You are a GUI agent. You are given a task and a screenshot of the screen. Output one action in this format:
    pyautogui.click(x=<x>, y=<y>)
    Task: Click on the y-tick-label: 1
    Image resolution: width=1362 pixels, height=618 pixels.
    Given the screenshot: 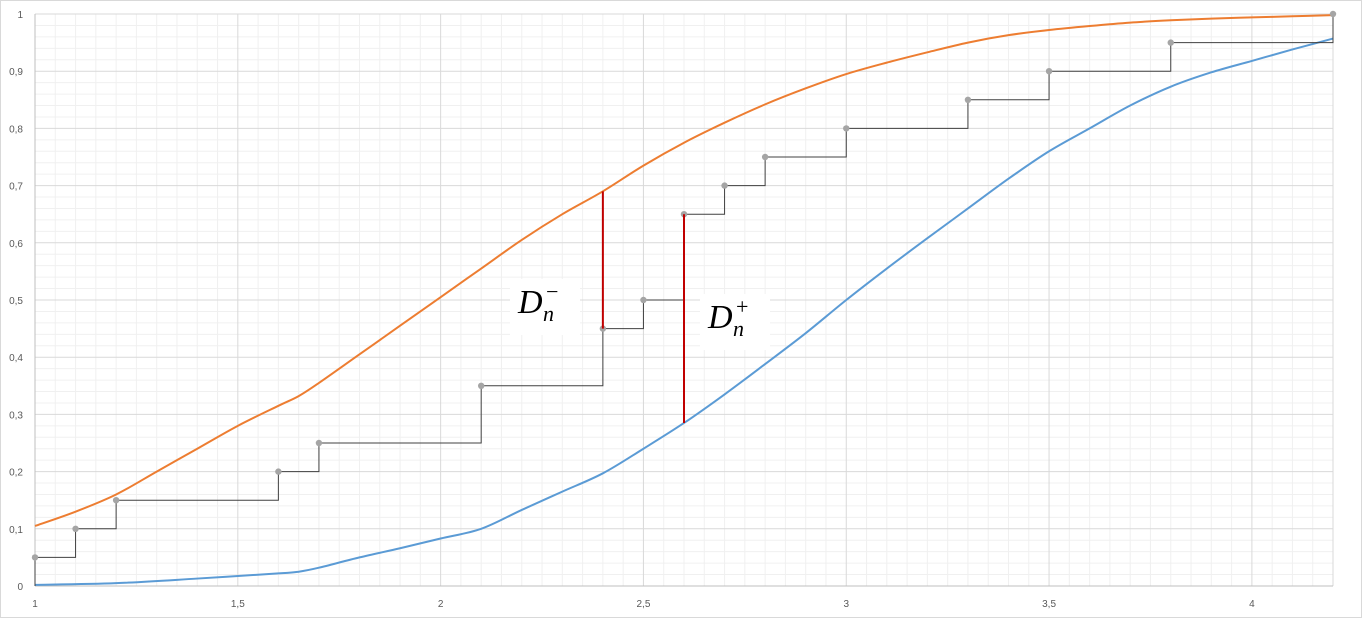 What is the action you would take?
    pyautogui.click(x=20, y=15)
    